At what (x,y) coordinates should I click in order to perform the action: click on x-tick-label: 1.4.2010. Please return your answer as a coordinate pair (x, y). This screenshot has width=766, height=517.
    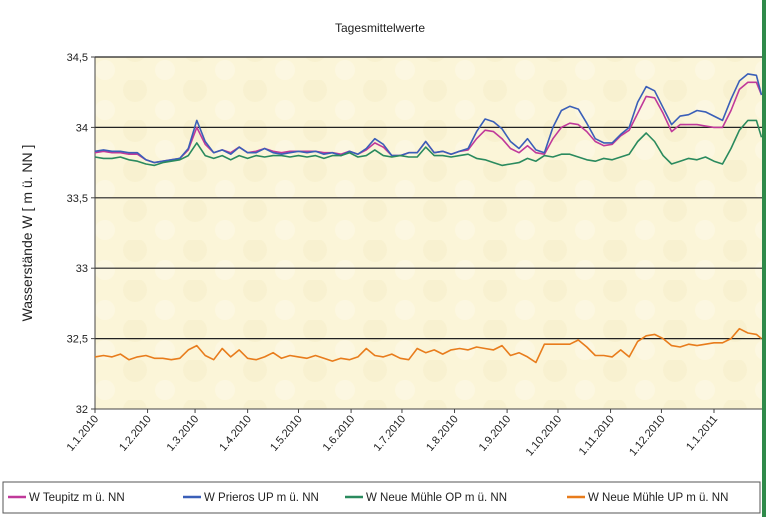
    Looking at the image, I should click on (235, 433).